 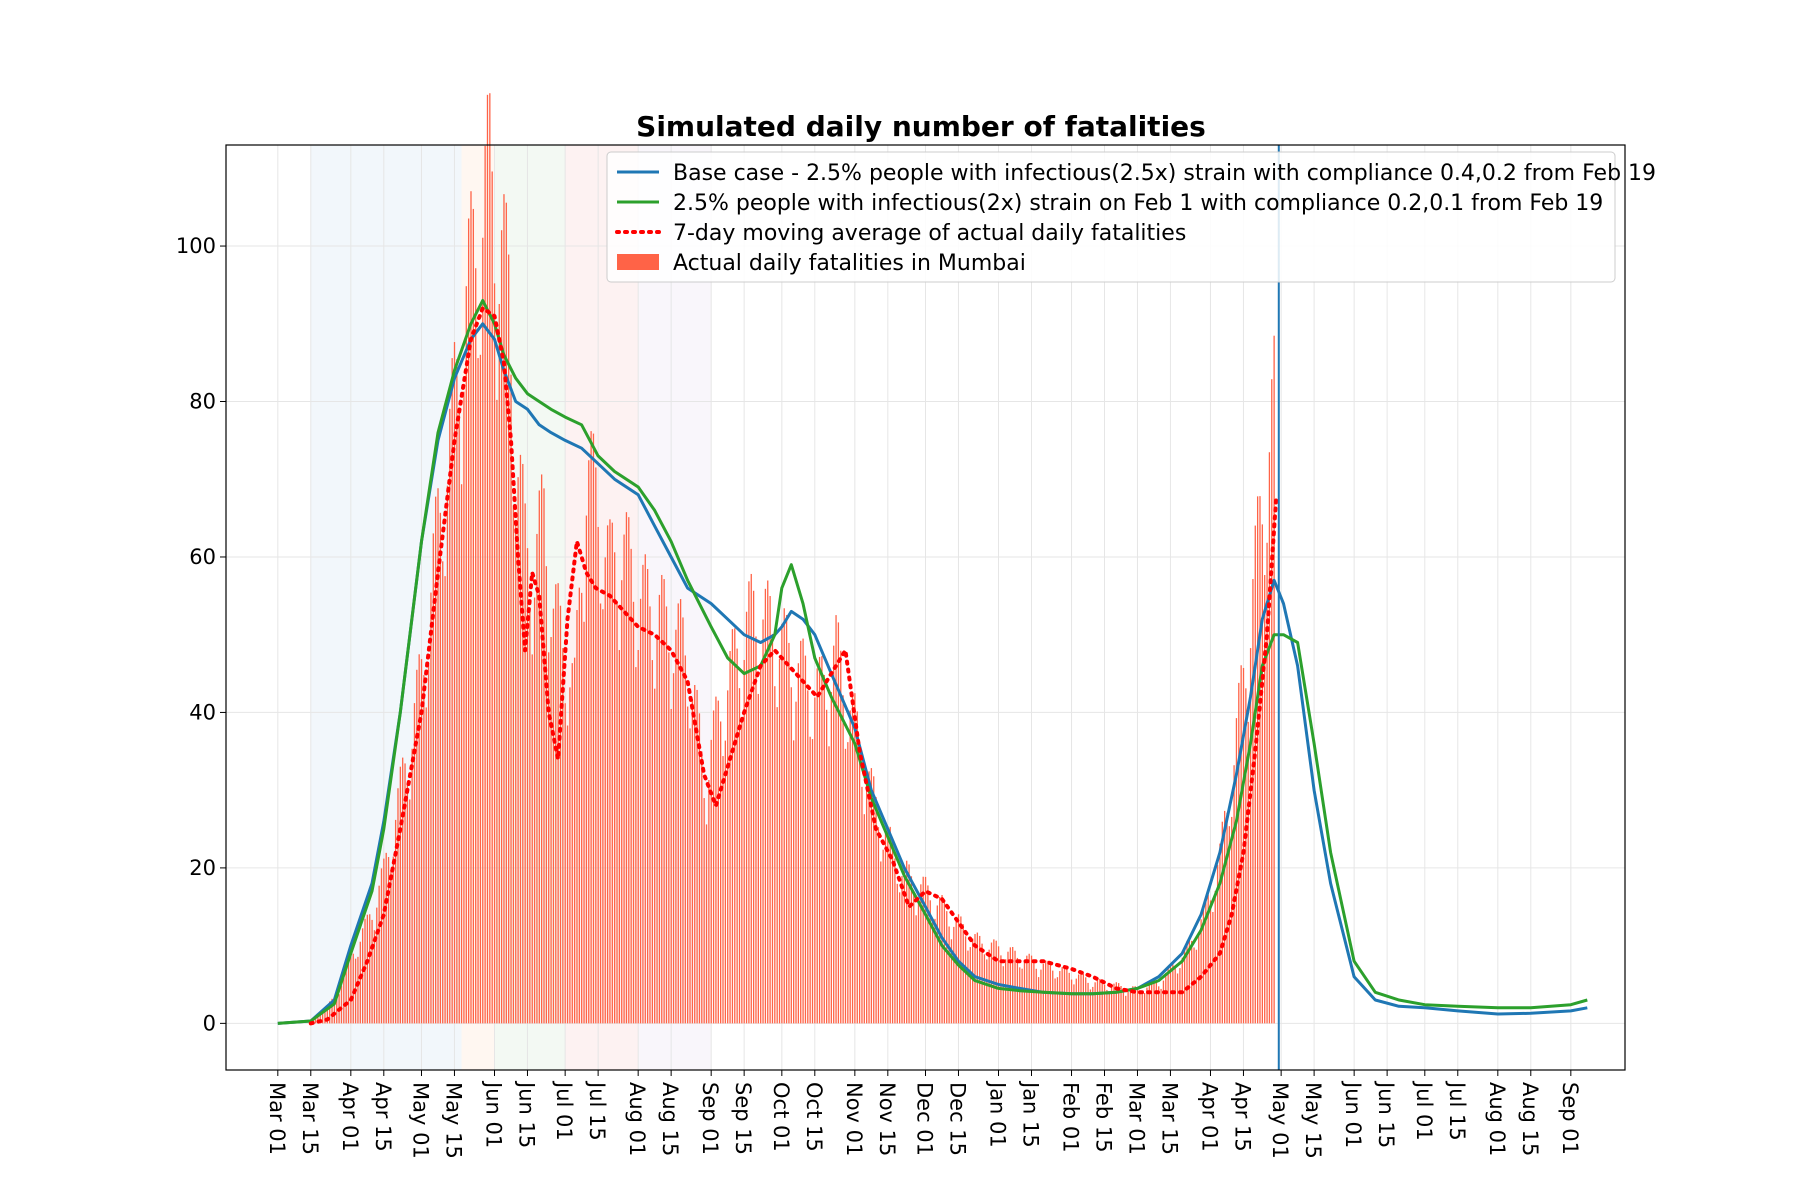 I want to click on x-tick-label-8: Jul 01, so click(x=564, y=1110).